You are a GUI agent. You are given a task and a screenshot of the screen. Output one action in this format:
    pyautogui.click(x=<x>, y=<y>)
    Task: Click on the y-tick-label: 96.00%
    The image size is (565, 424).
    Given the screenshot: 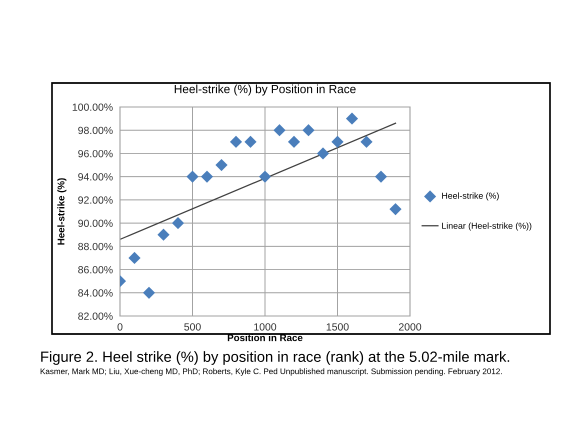 What is the action you would take?
    pyautogui.click(x=95, y=154)
    